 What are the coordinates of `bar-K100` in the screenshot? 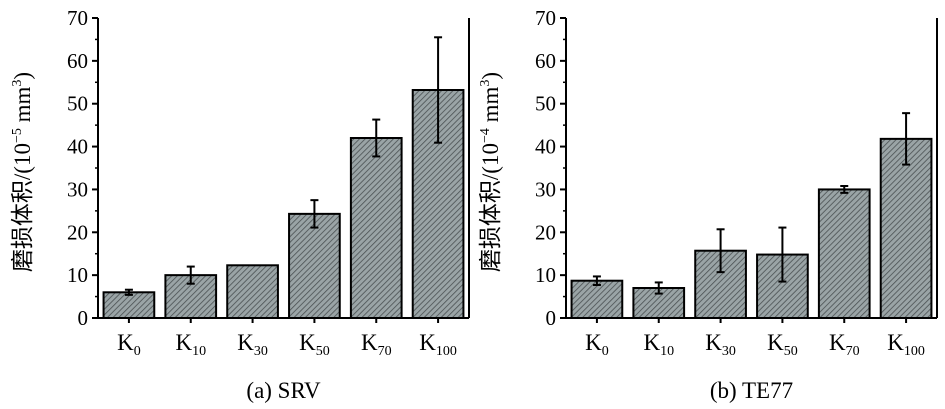 It's located at (906, 228).